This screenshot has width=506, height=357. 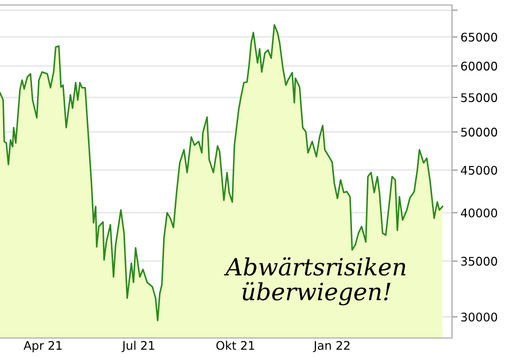 I want to click on annotation: Abwärtsrisiken überwiegen!, so click(x=315, y=281).